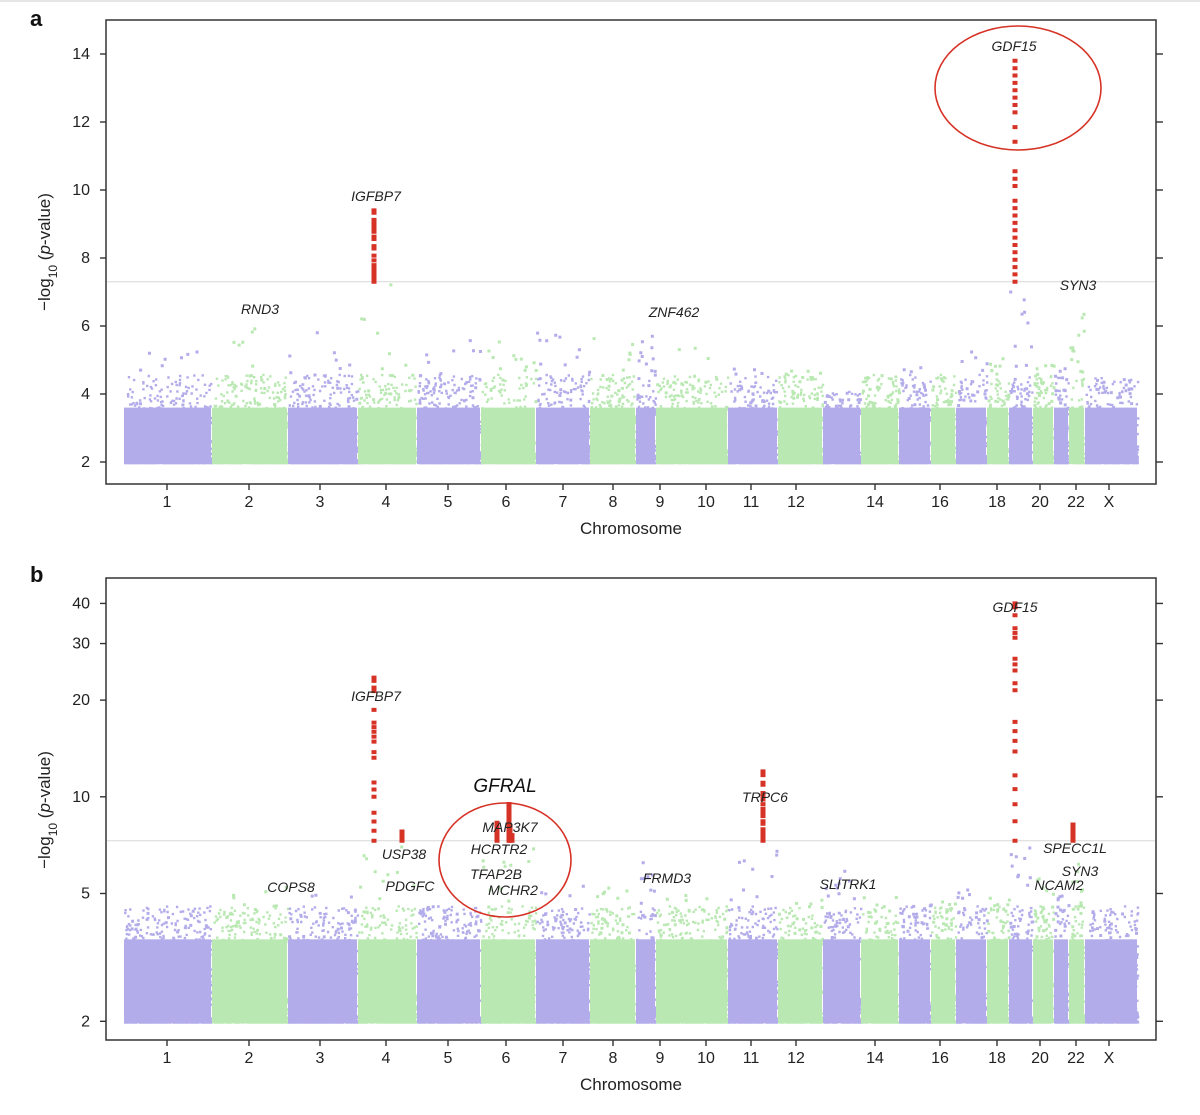 The width and height of the screenshot is (1200, 1115). Describe the element at coordinates (754, 420) in the screenshot. I see `chromosome-11-scatter` at that location.